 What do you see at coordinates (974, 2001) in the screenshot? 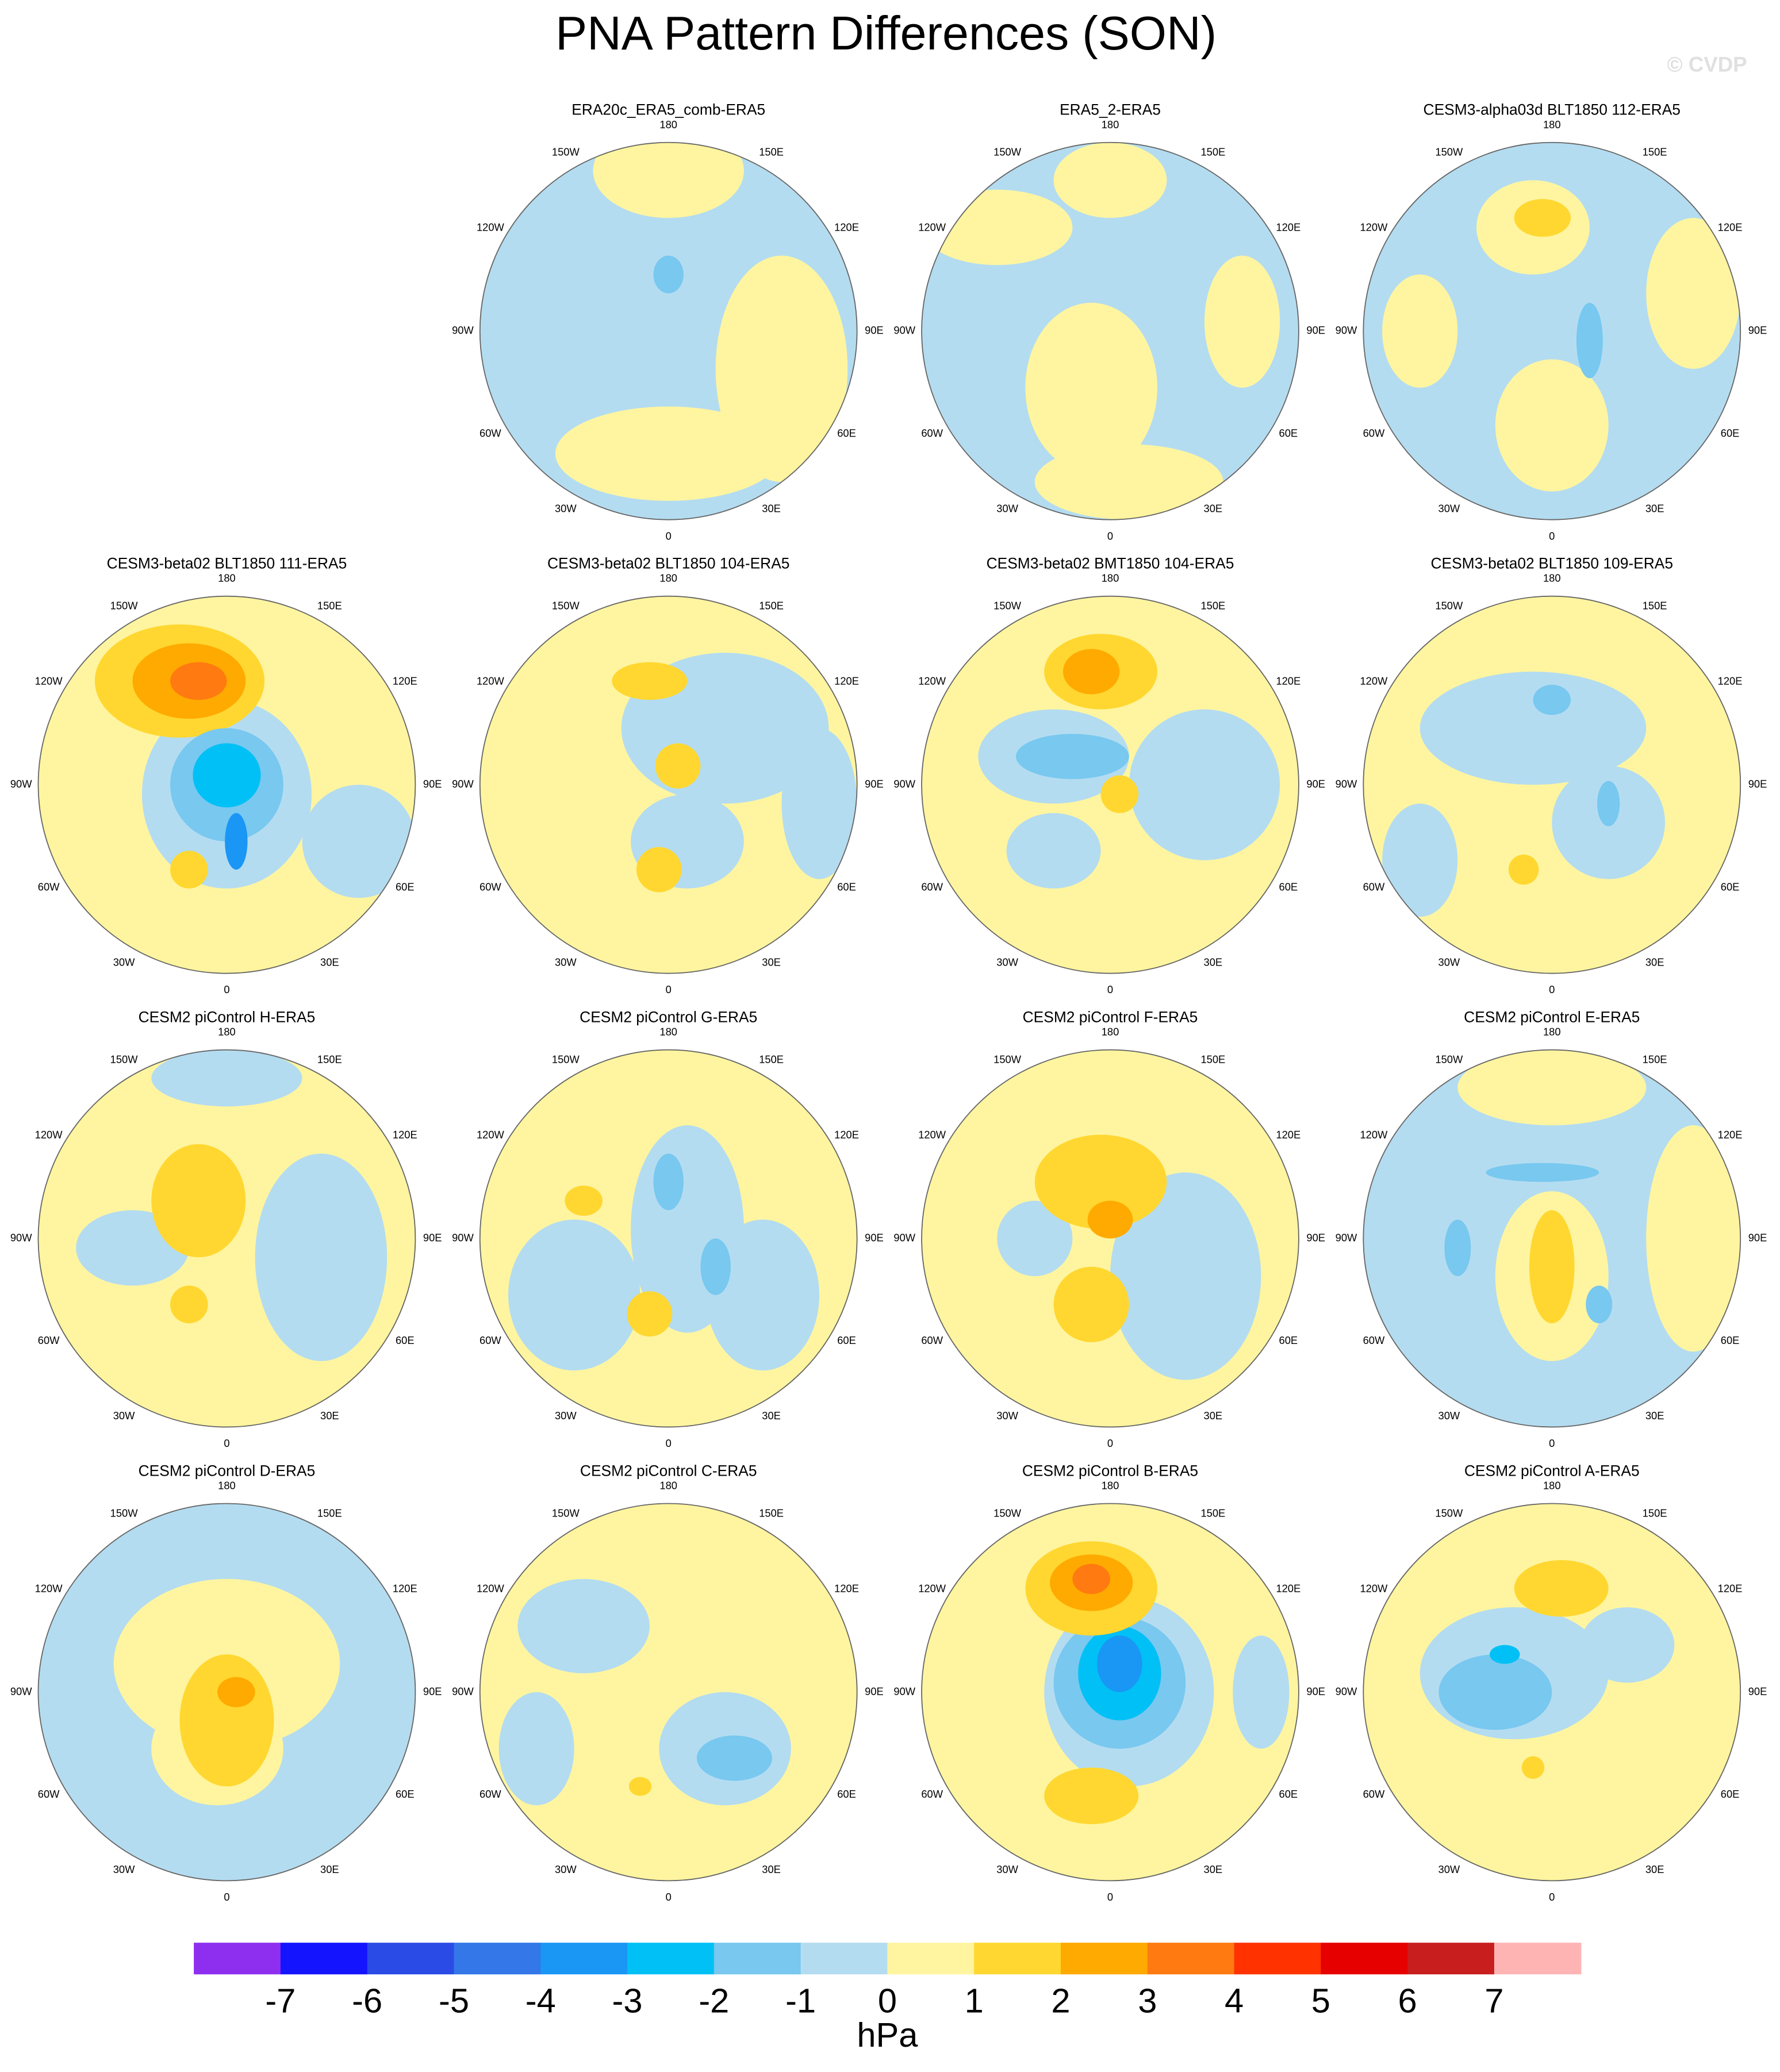
I see `colorbar-label: 1` at bounding box center [974, 2001].